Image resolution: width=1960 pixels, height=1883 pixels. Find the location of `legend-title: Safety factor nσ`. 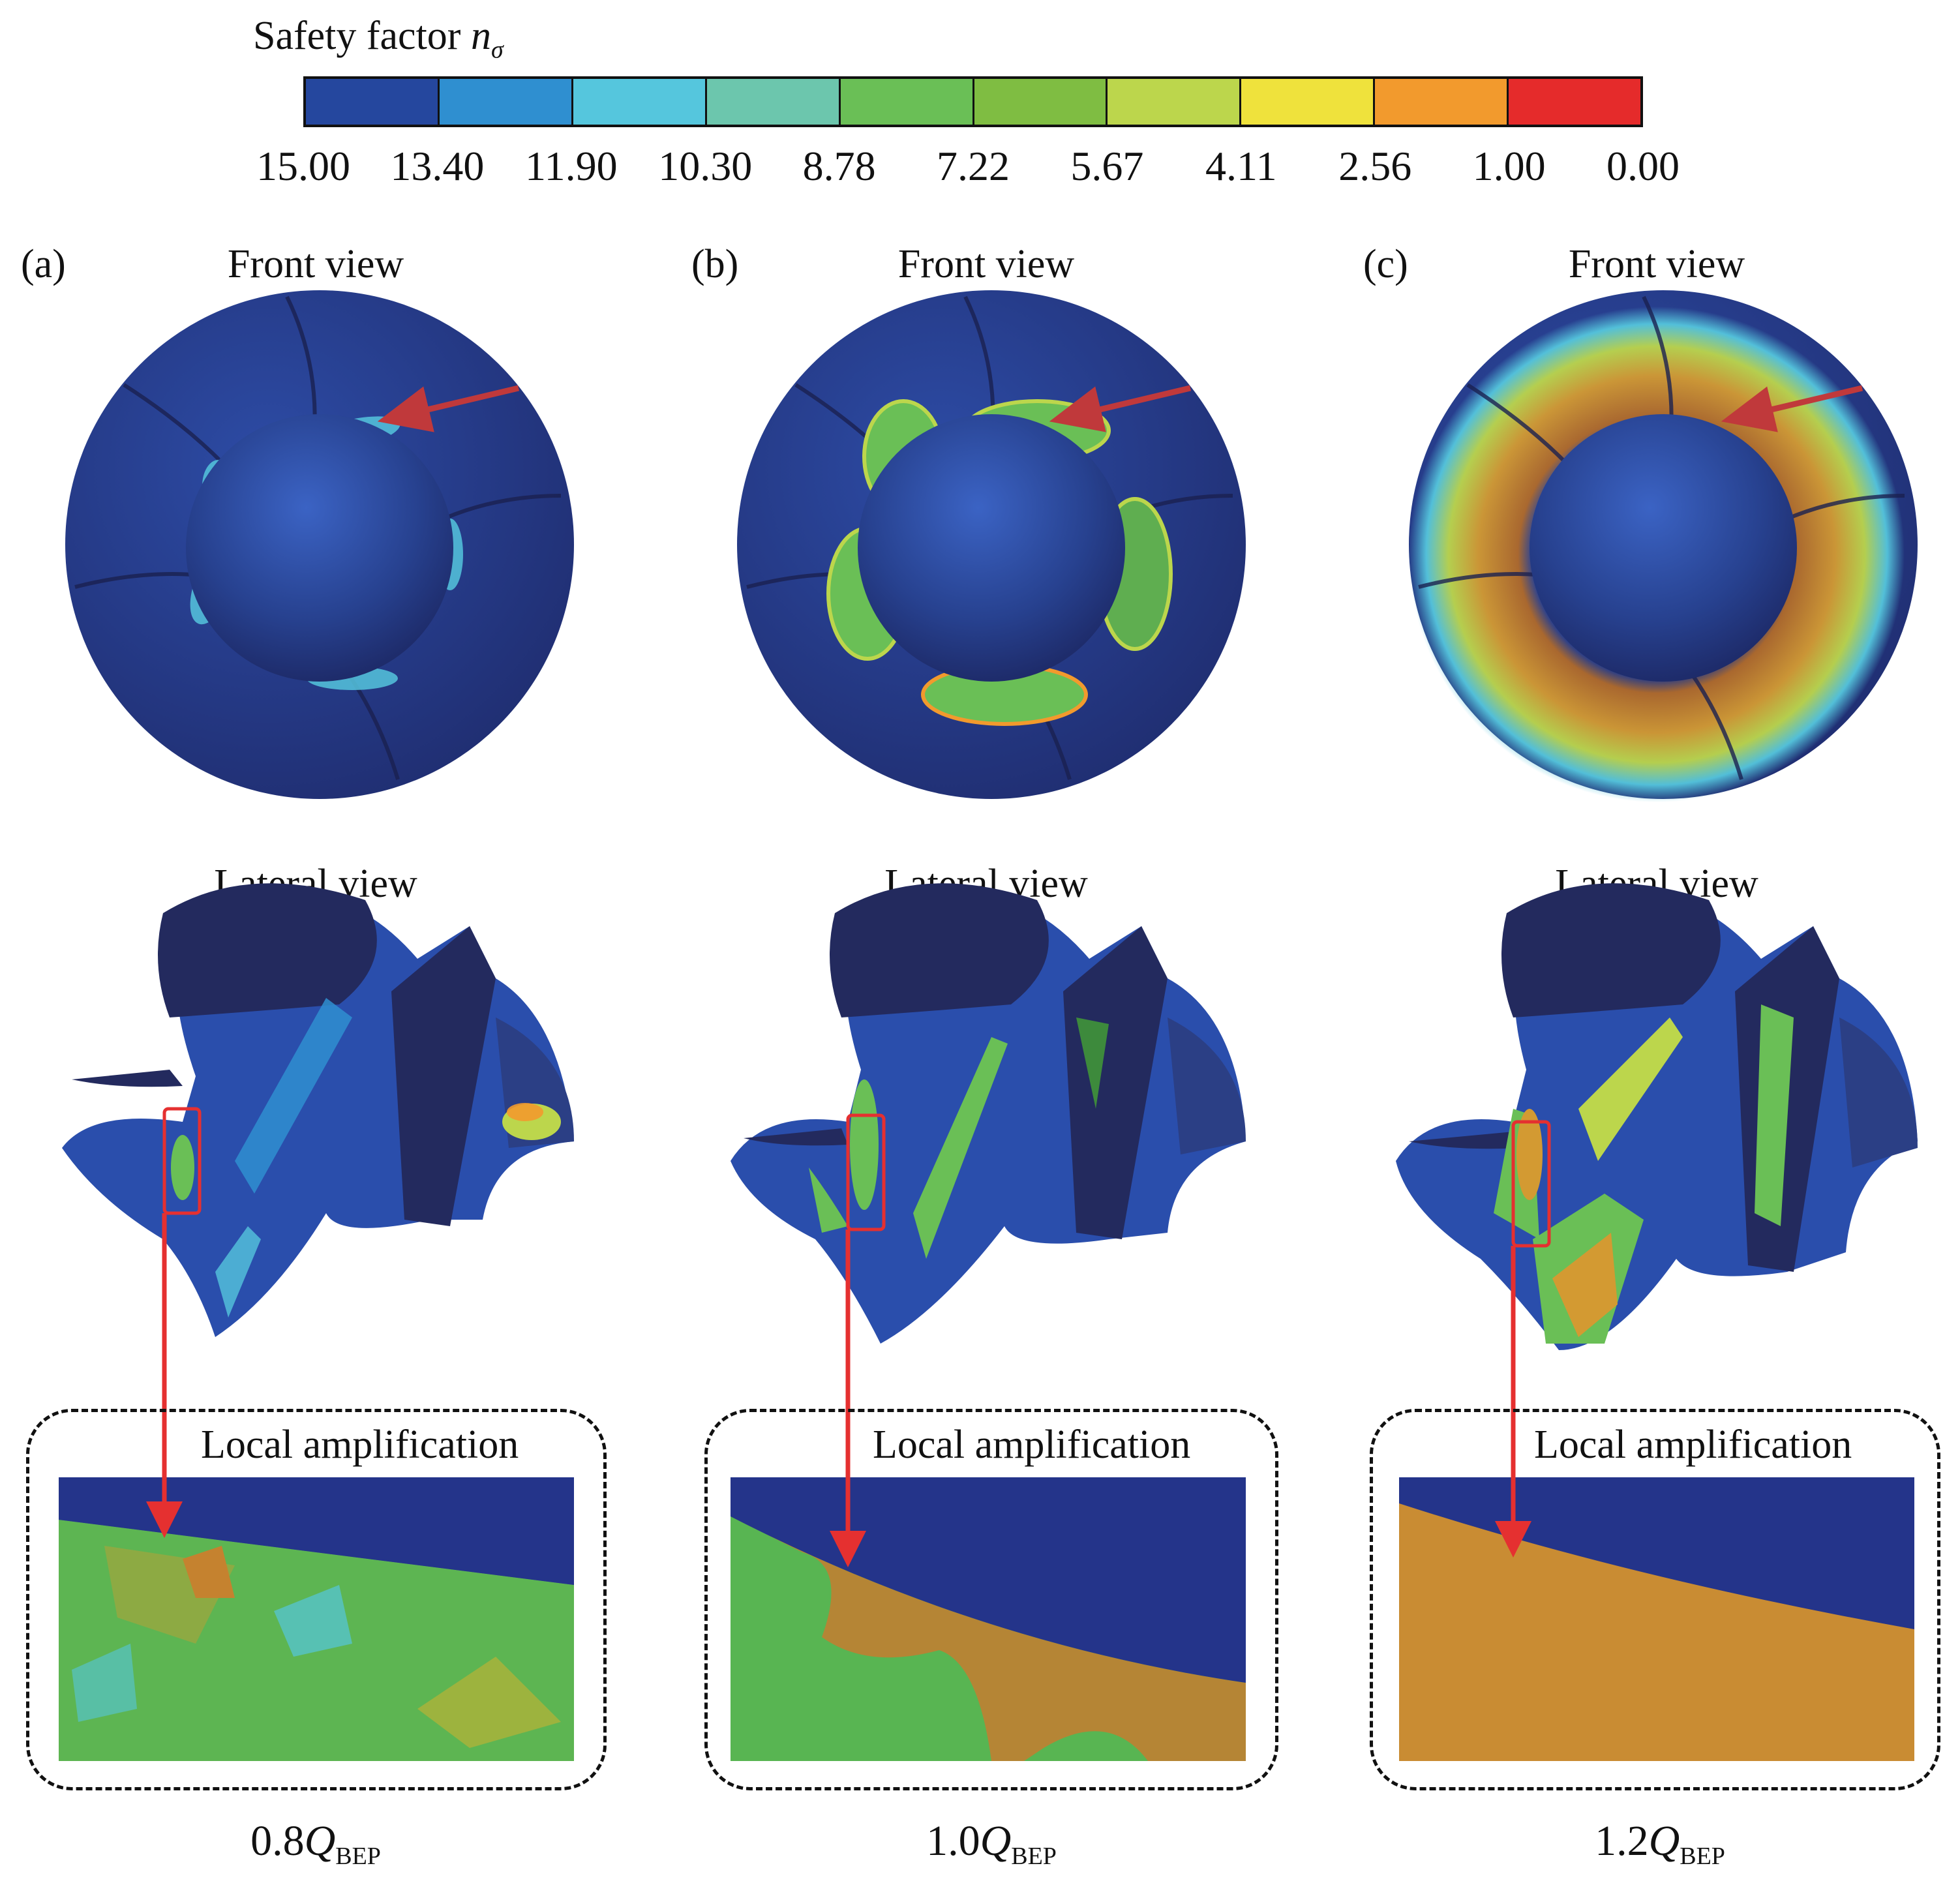

legend-title: Safety factor nσ is located at coordinates (378, 38).